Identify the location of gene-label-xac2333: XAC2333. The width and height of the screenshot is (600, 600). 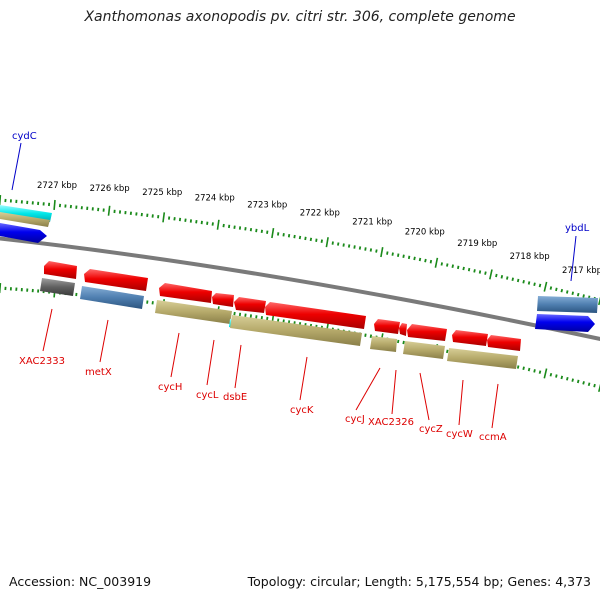
(42, 361).